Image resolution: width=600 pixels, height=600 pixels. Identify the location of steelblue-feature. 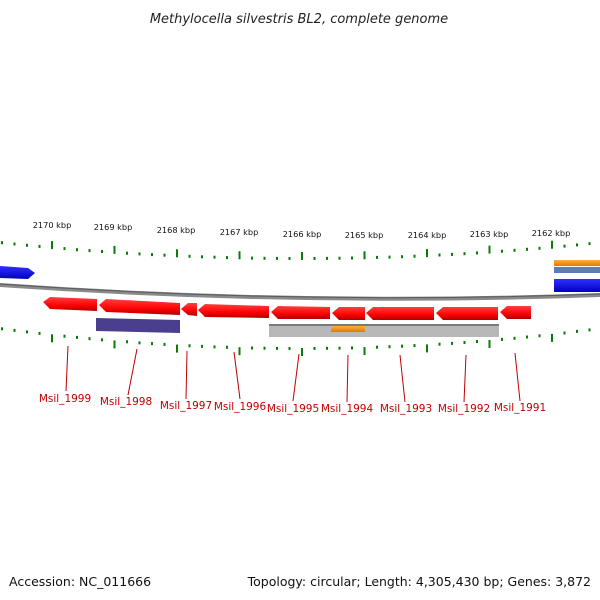
(577, 270).